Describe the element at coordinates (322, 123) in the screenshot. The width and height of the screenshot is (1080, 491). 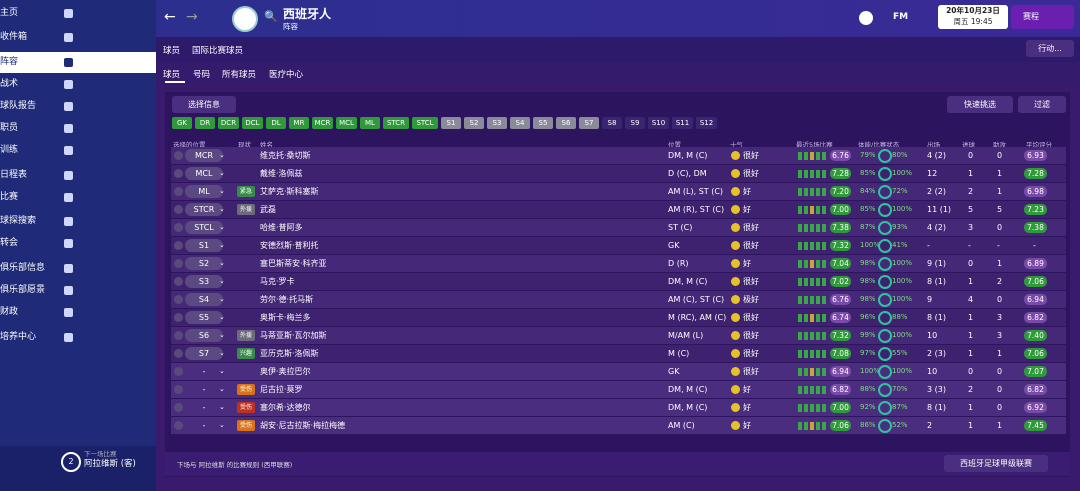
I see `position-chip: MCR` at that location.